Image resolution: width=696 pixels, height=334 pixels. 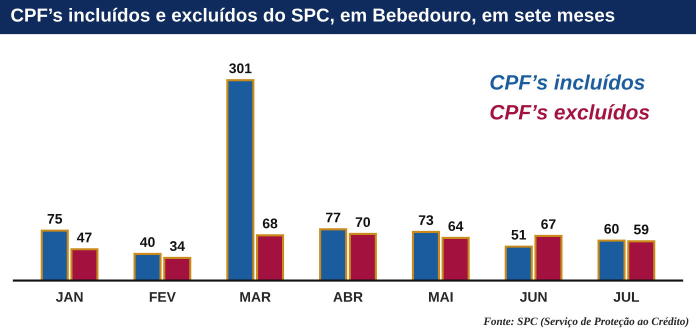 I want to click on data-label: 59, so click(x=641, y=229).